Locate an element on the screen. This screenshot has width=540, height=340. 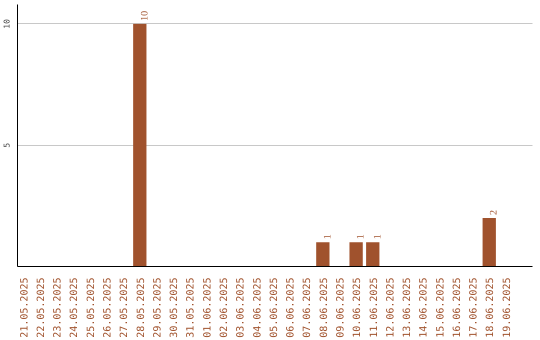
x-tick-label: 29.05.2025 is located at coordinates (158, 307).